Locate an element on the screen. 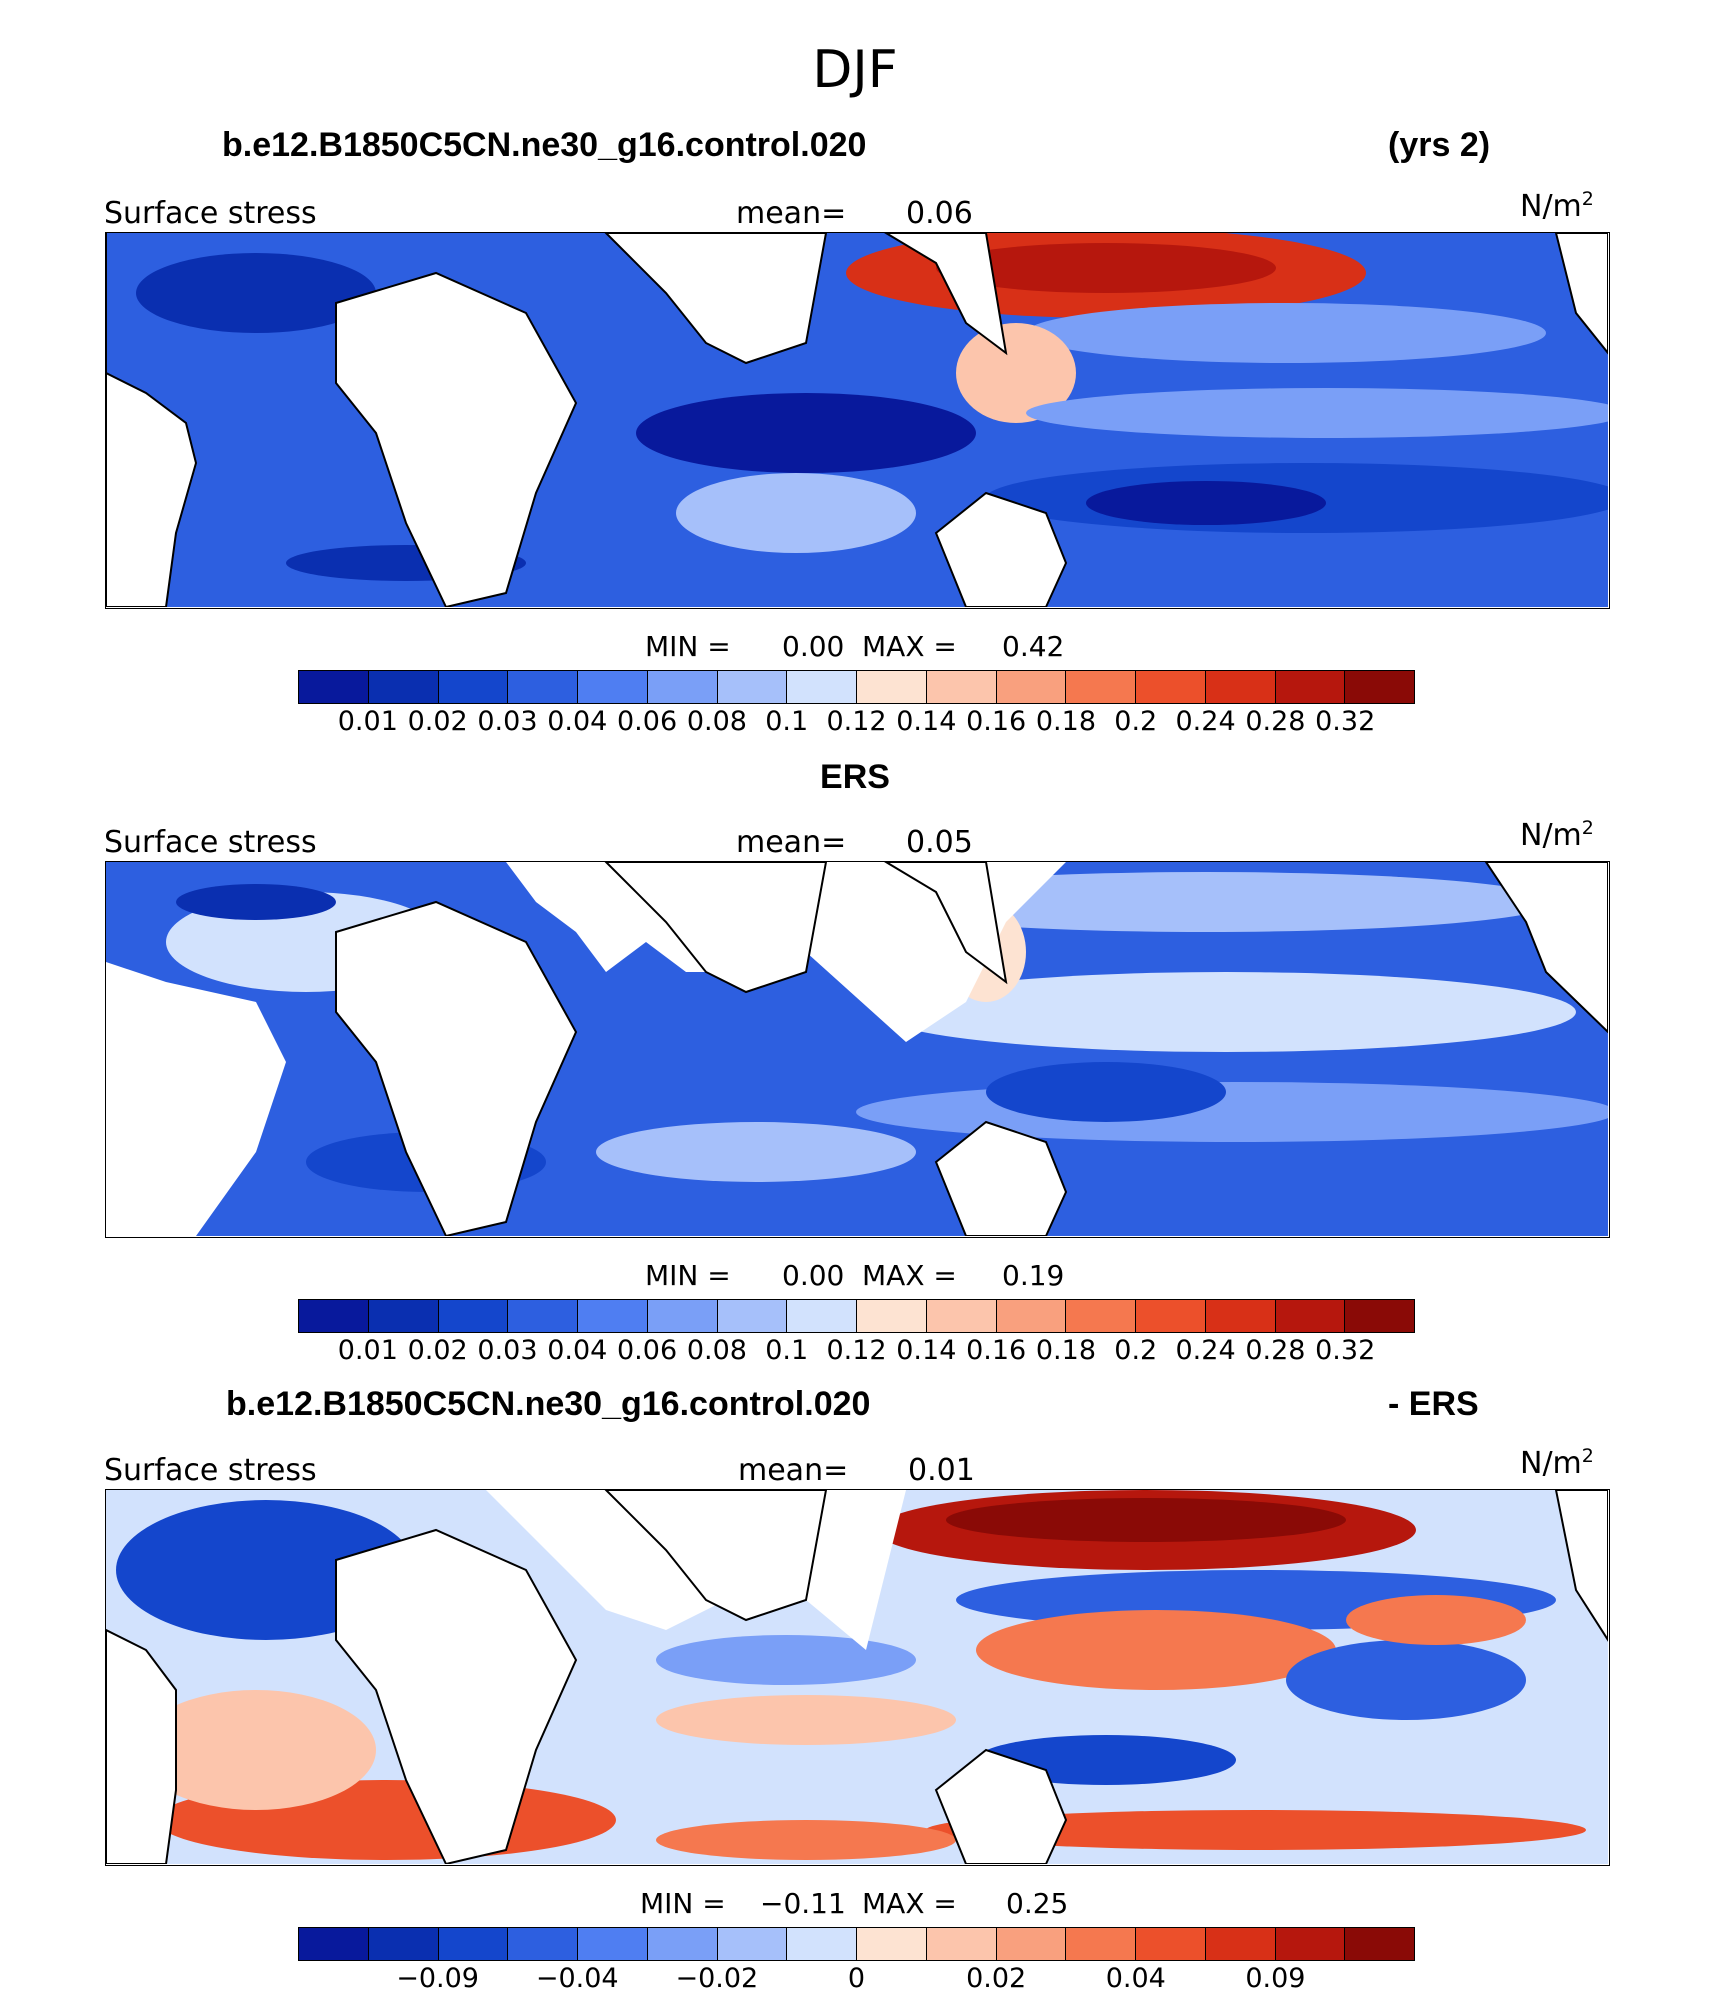  colorbar-tick-label: 0 is located at coordinates (856, 1978).